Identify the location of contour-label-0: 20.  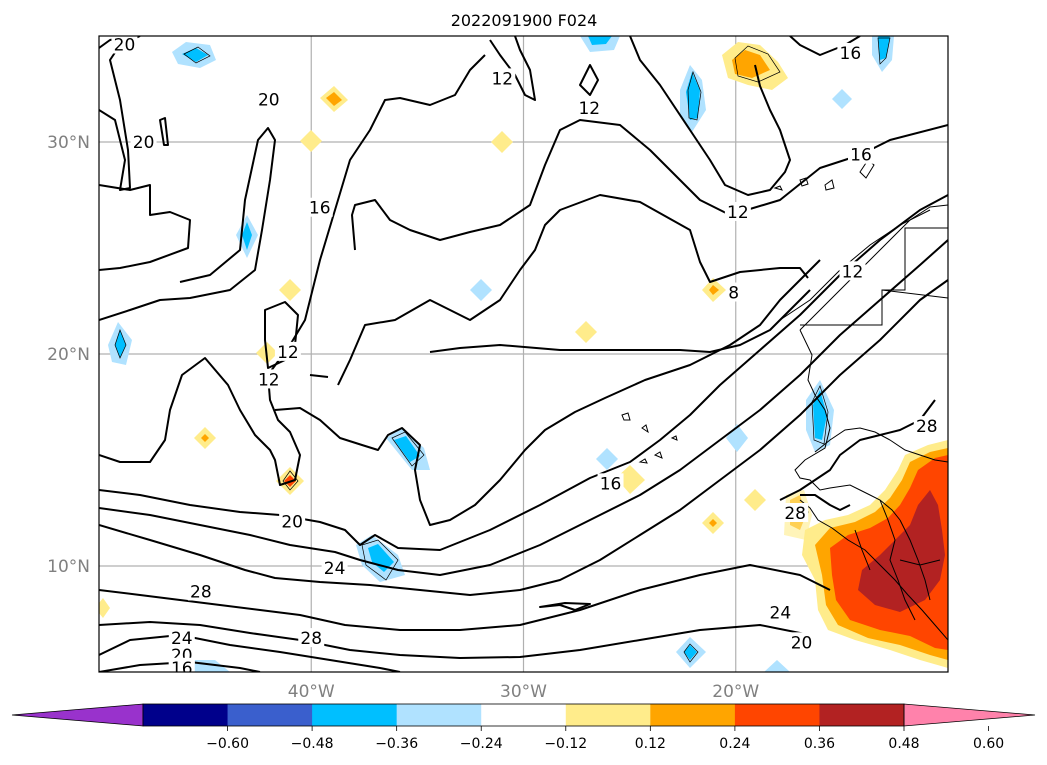
(125, 45).